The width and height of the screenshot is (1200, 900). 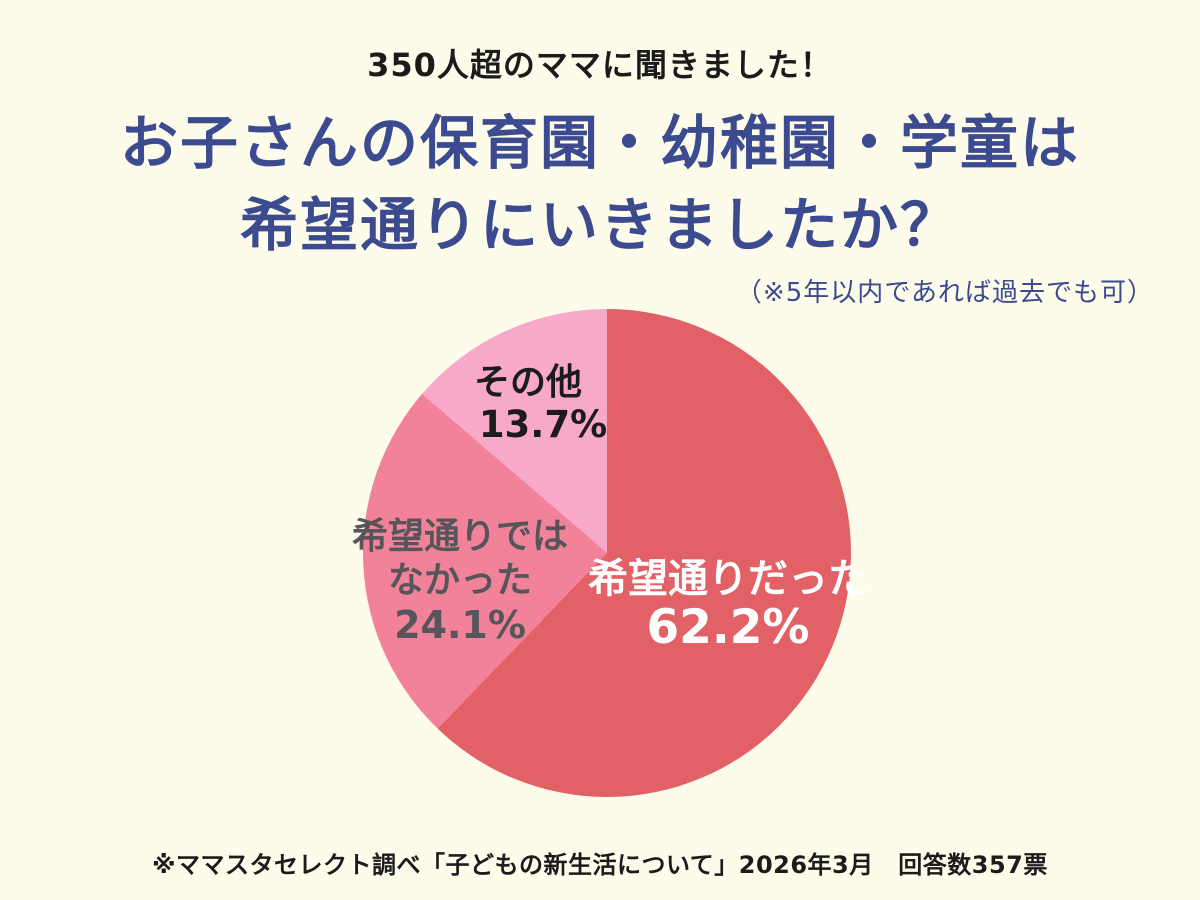 I want to click on title-note: （※5年以内であれば過去でも可）, so click(x=944, y=293).